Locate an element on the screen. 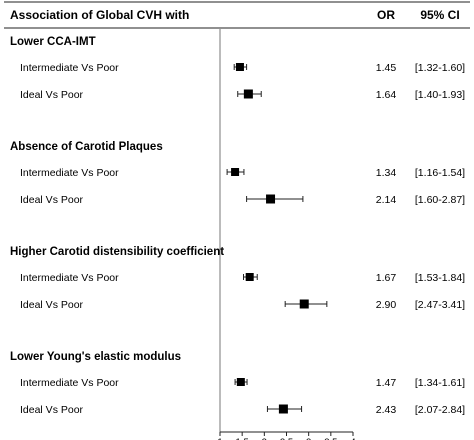 This screenshot has width=474, height=440. ci-value: [1.40-1.93] is located at coordinates (440, 95).